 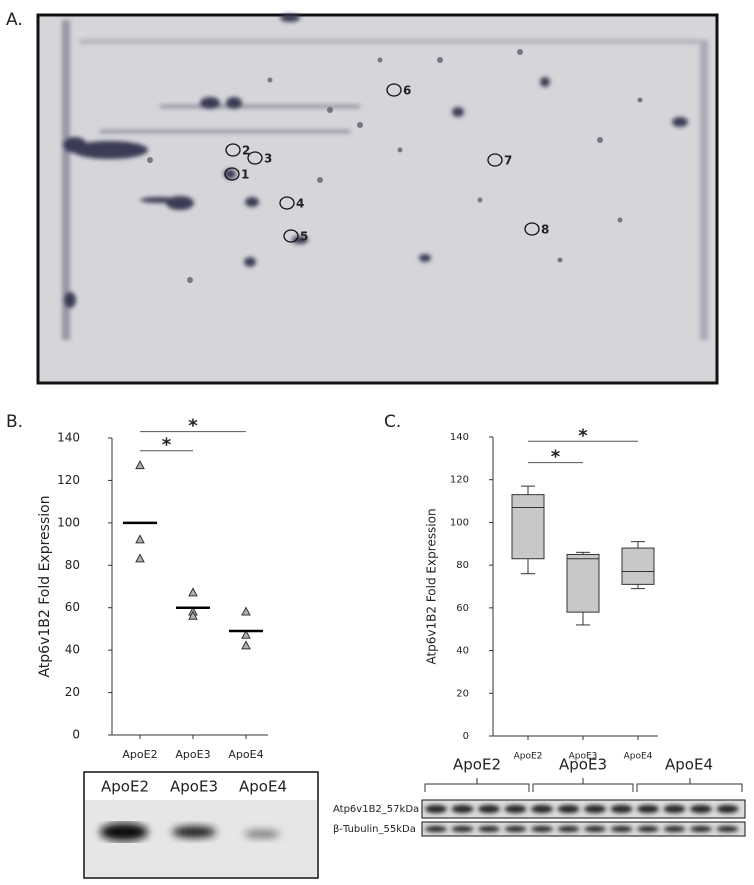 What do you see at coordinates (245, 175) in the screenshot?
I see `spot-label: 1` at bounding box center [245, 175].